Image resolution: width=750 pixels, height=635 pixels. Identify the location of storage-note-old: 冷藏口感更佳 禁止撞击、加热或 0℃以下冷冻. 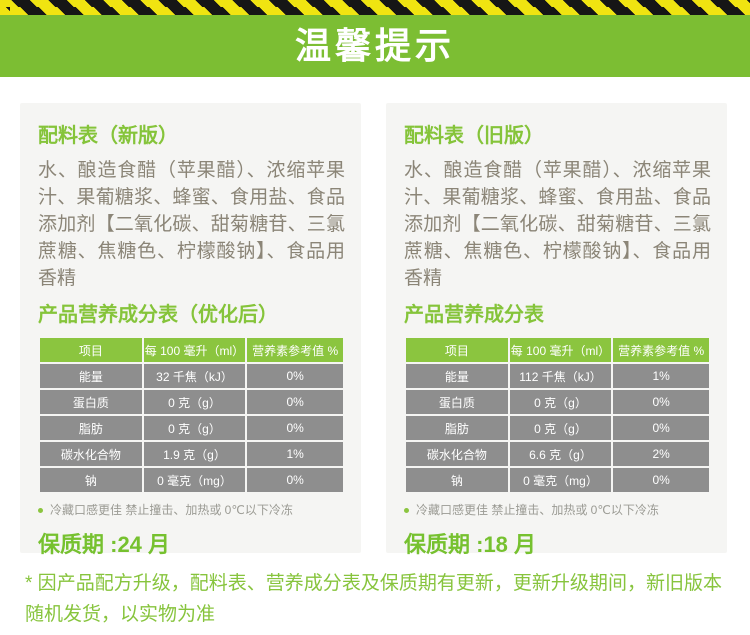
(557, 510).